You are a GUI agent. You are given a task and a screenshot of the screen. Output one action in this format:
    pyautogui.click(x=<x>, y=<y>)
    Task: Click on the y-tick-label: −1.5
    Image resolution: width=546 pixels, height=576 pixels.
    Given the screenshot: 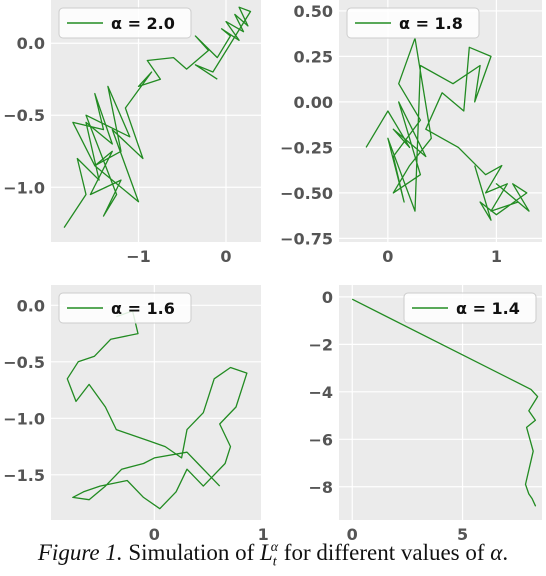 What is the action you would take?
    pyautogui.click(x=24, y=475)
    